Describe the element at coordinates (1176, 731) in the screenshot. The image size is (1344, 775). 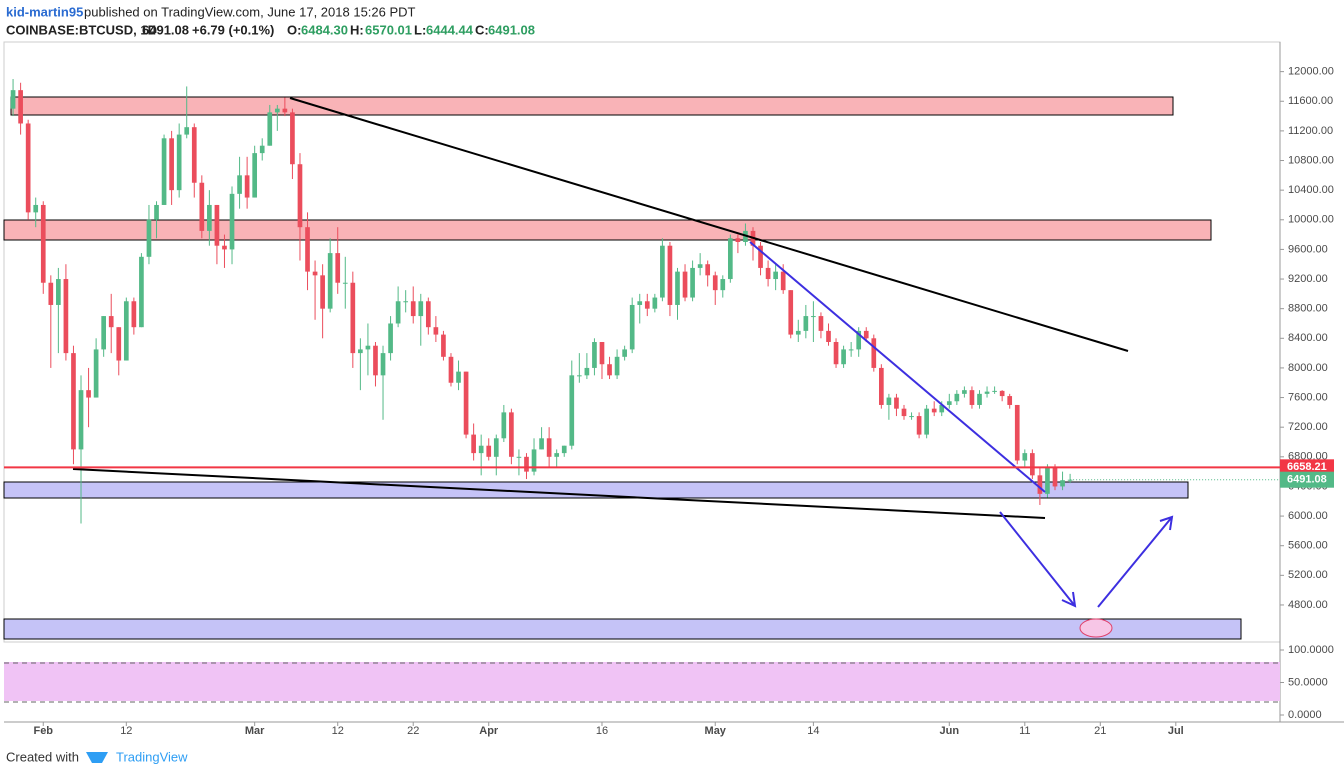
I see `x-tick-label: Jul` at that location.